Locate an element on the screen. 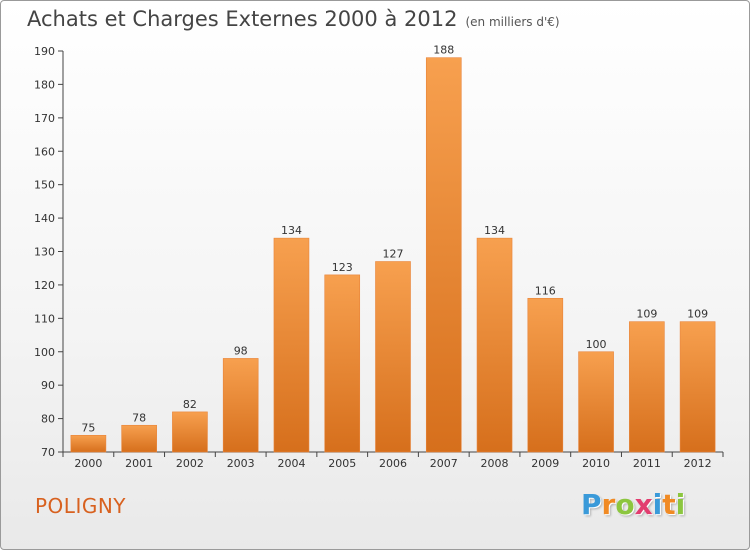 The height and width of the screenshot is (550, 750). value-label-2004: 134 is located at coordinates (291, 230).